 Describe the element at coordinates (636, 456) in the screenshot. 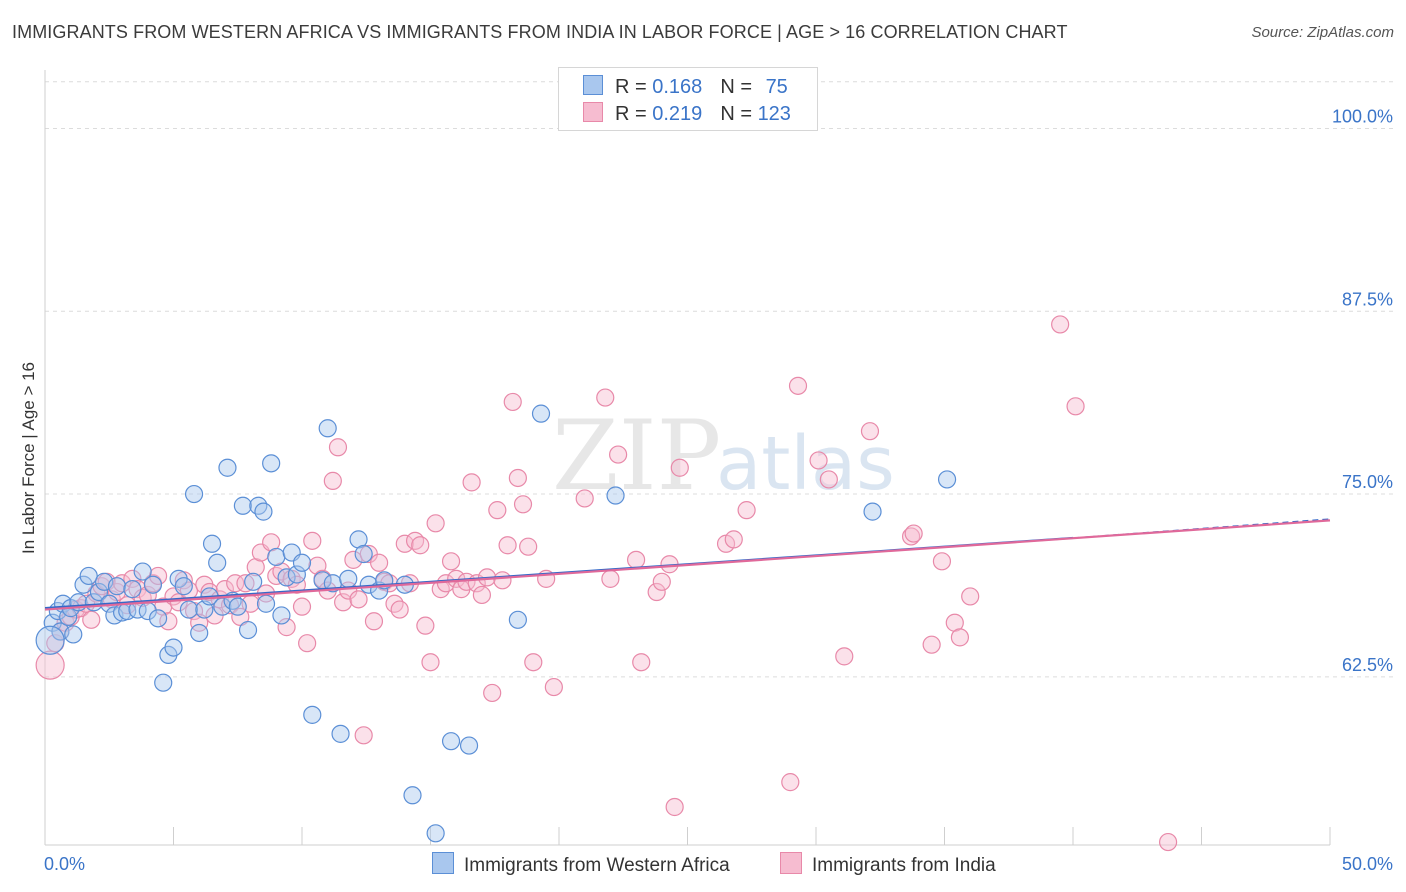

I see `watermark-zip: ZIP` at that location.